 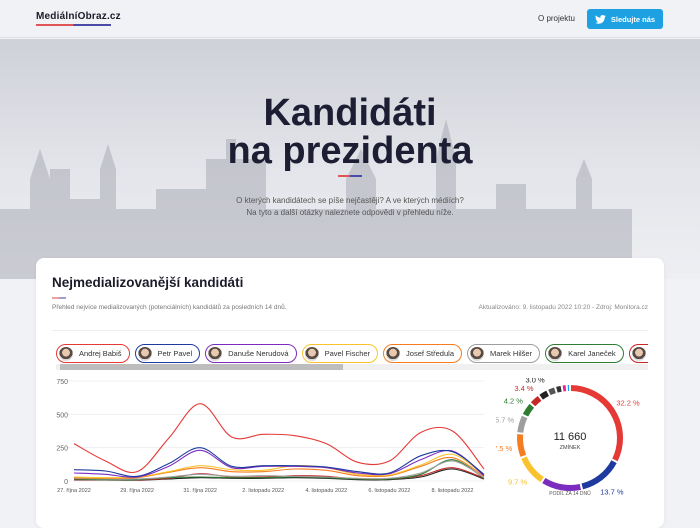 What do you see at coordinates (74, 491) in the screenshot?
I see `x-tick-label: 27. října 2022` at bounding box center [74, 491].